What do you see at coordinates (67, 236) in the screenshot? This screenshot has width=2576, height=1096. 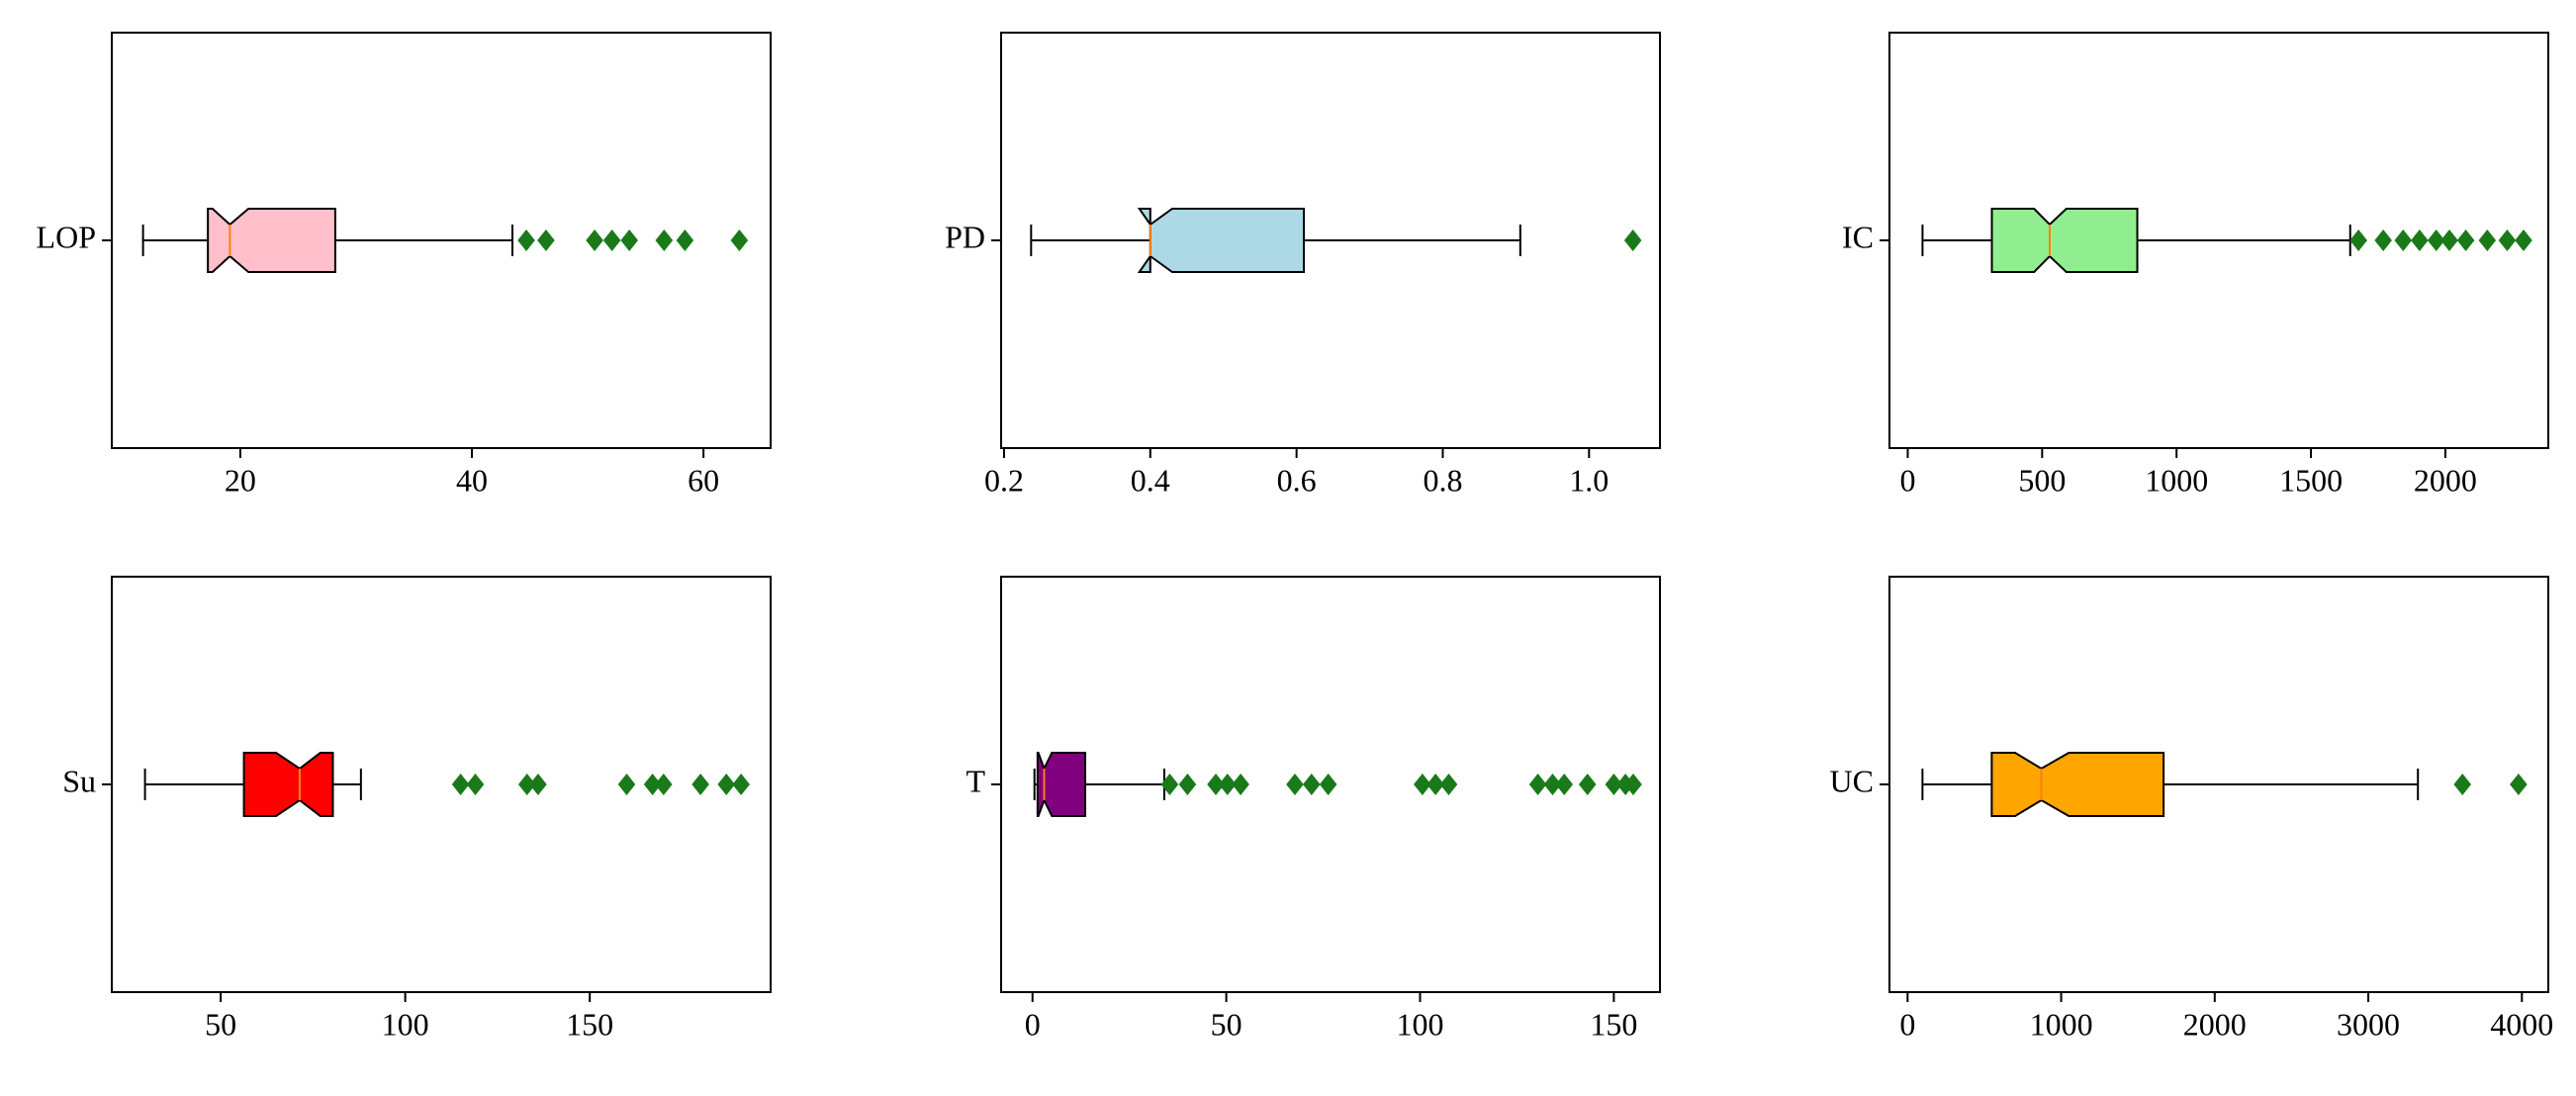 I see `y-tick-label: LOP` at bounding box center [67, 236].